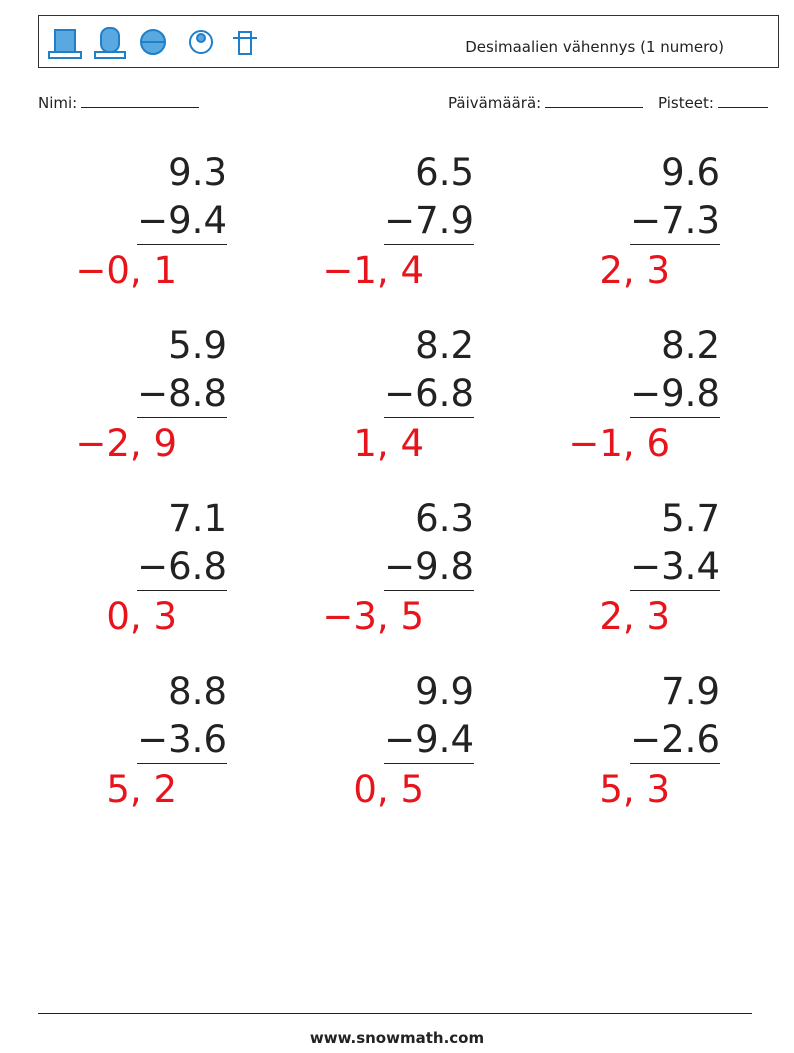  What do you see at coordinates (126, 270) in the screenshot?
I see `answer: −0, 1` at bounding box center [126, 270].